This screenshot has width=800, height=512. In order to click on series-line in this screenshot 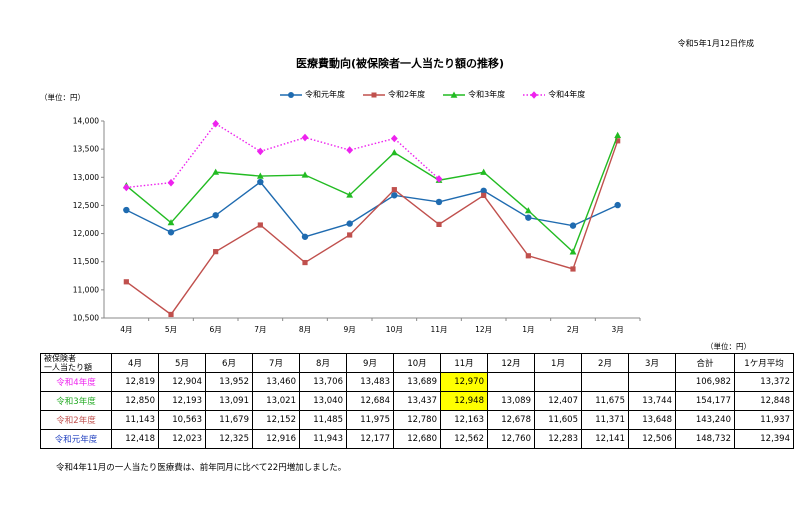, I will do `click(372, 209)`.